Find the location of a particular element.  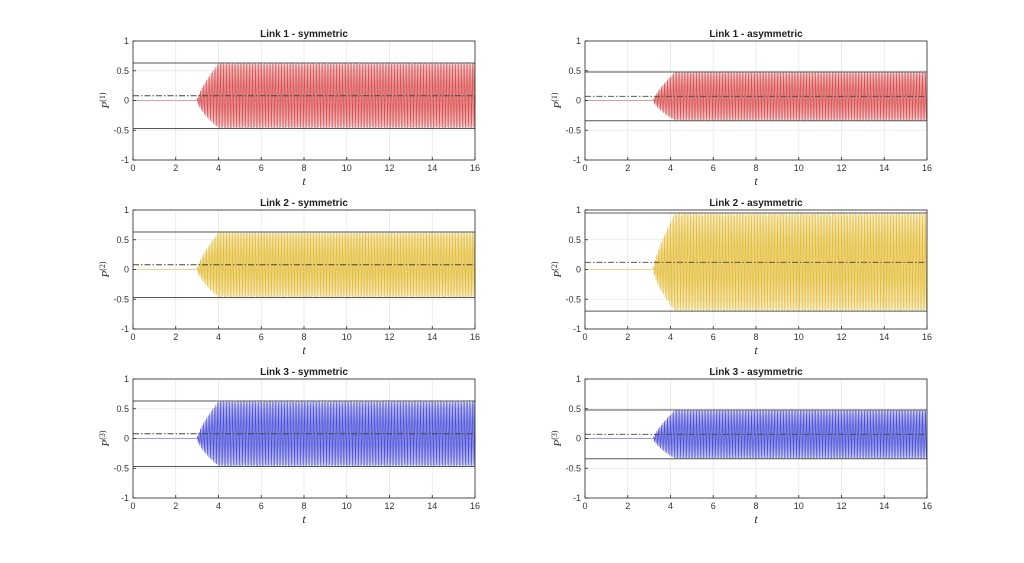

subplot-title: Link 2 - symmetric is located at coordinates (304, 203).